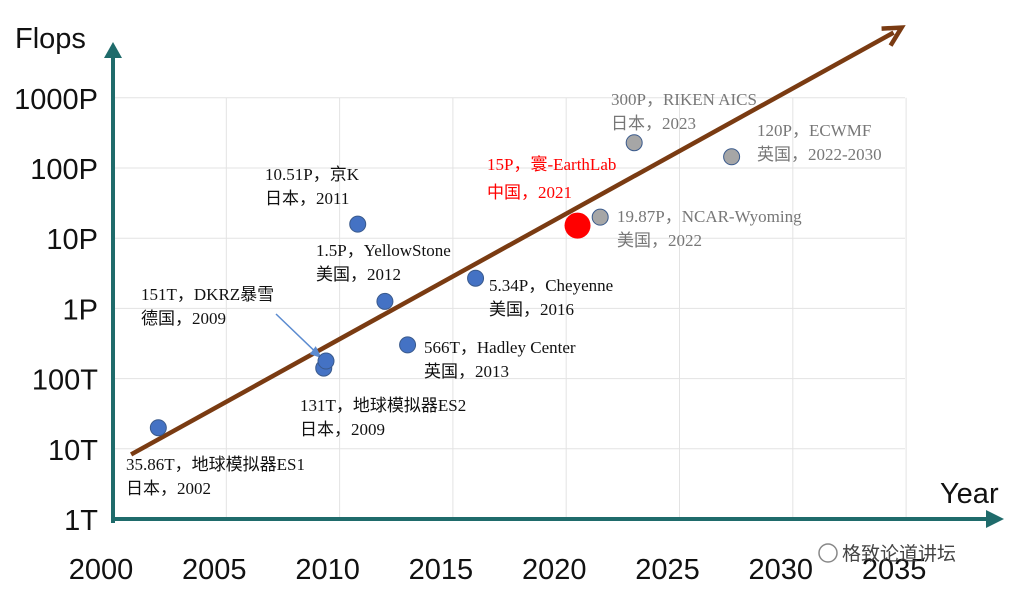 The width and height of the screenshot is (1017, 598). What do you see at coordinates (554, 570) in the screenshot?
I see `x-tick-label: 2020` at bounding box center [554, 570].